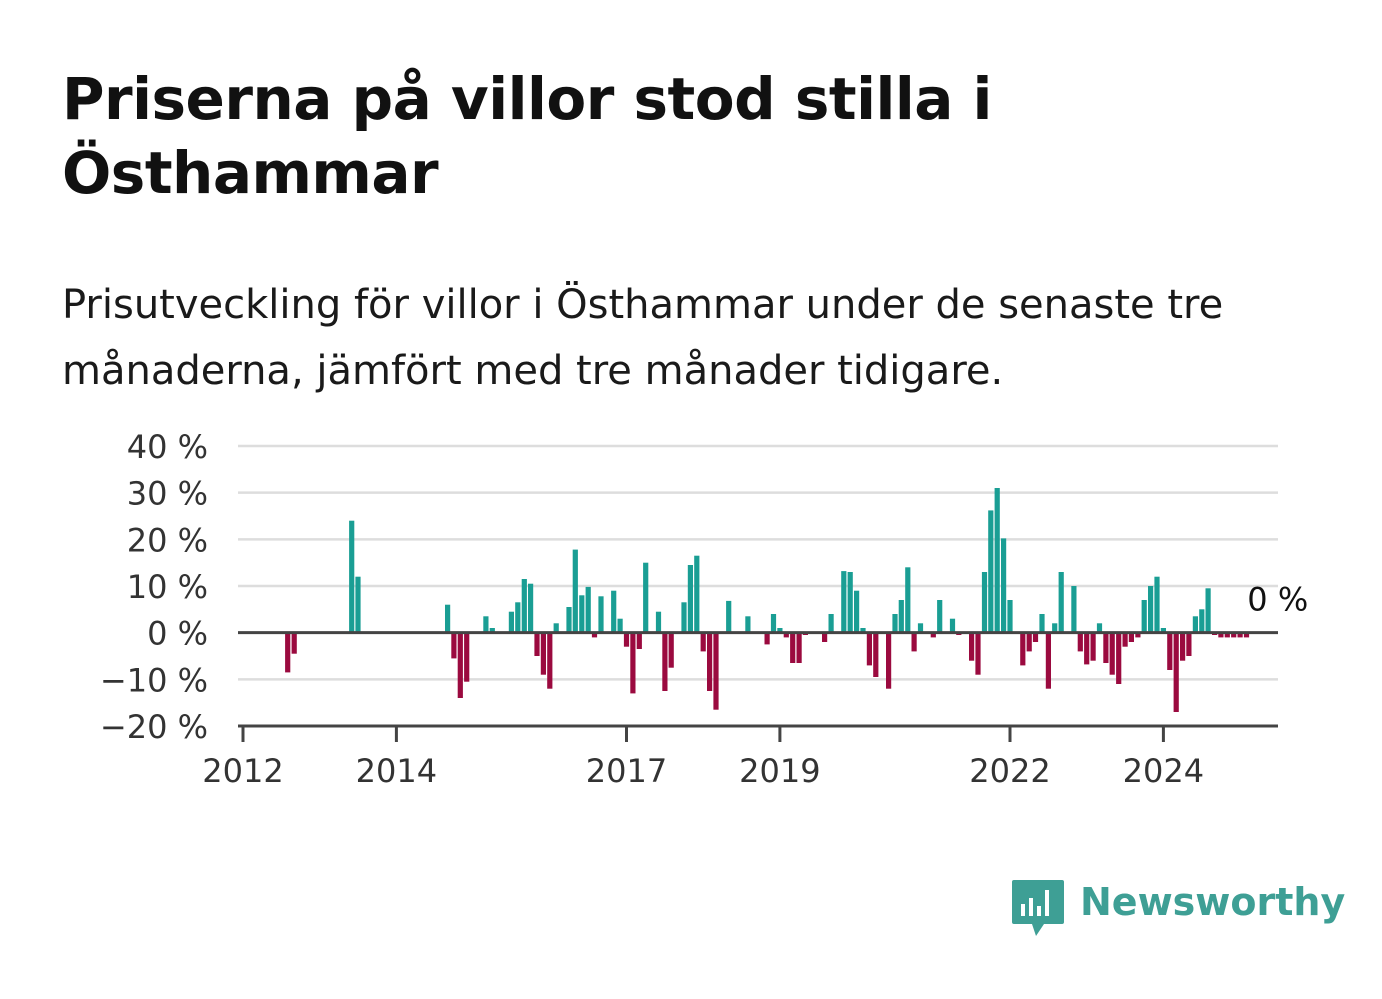  I want to click on y-tick-label: 40 %, so click(167, 447).